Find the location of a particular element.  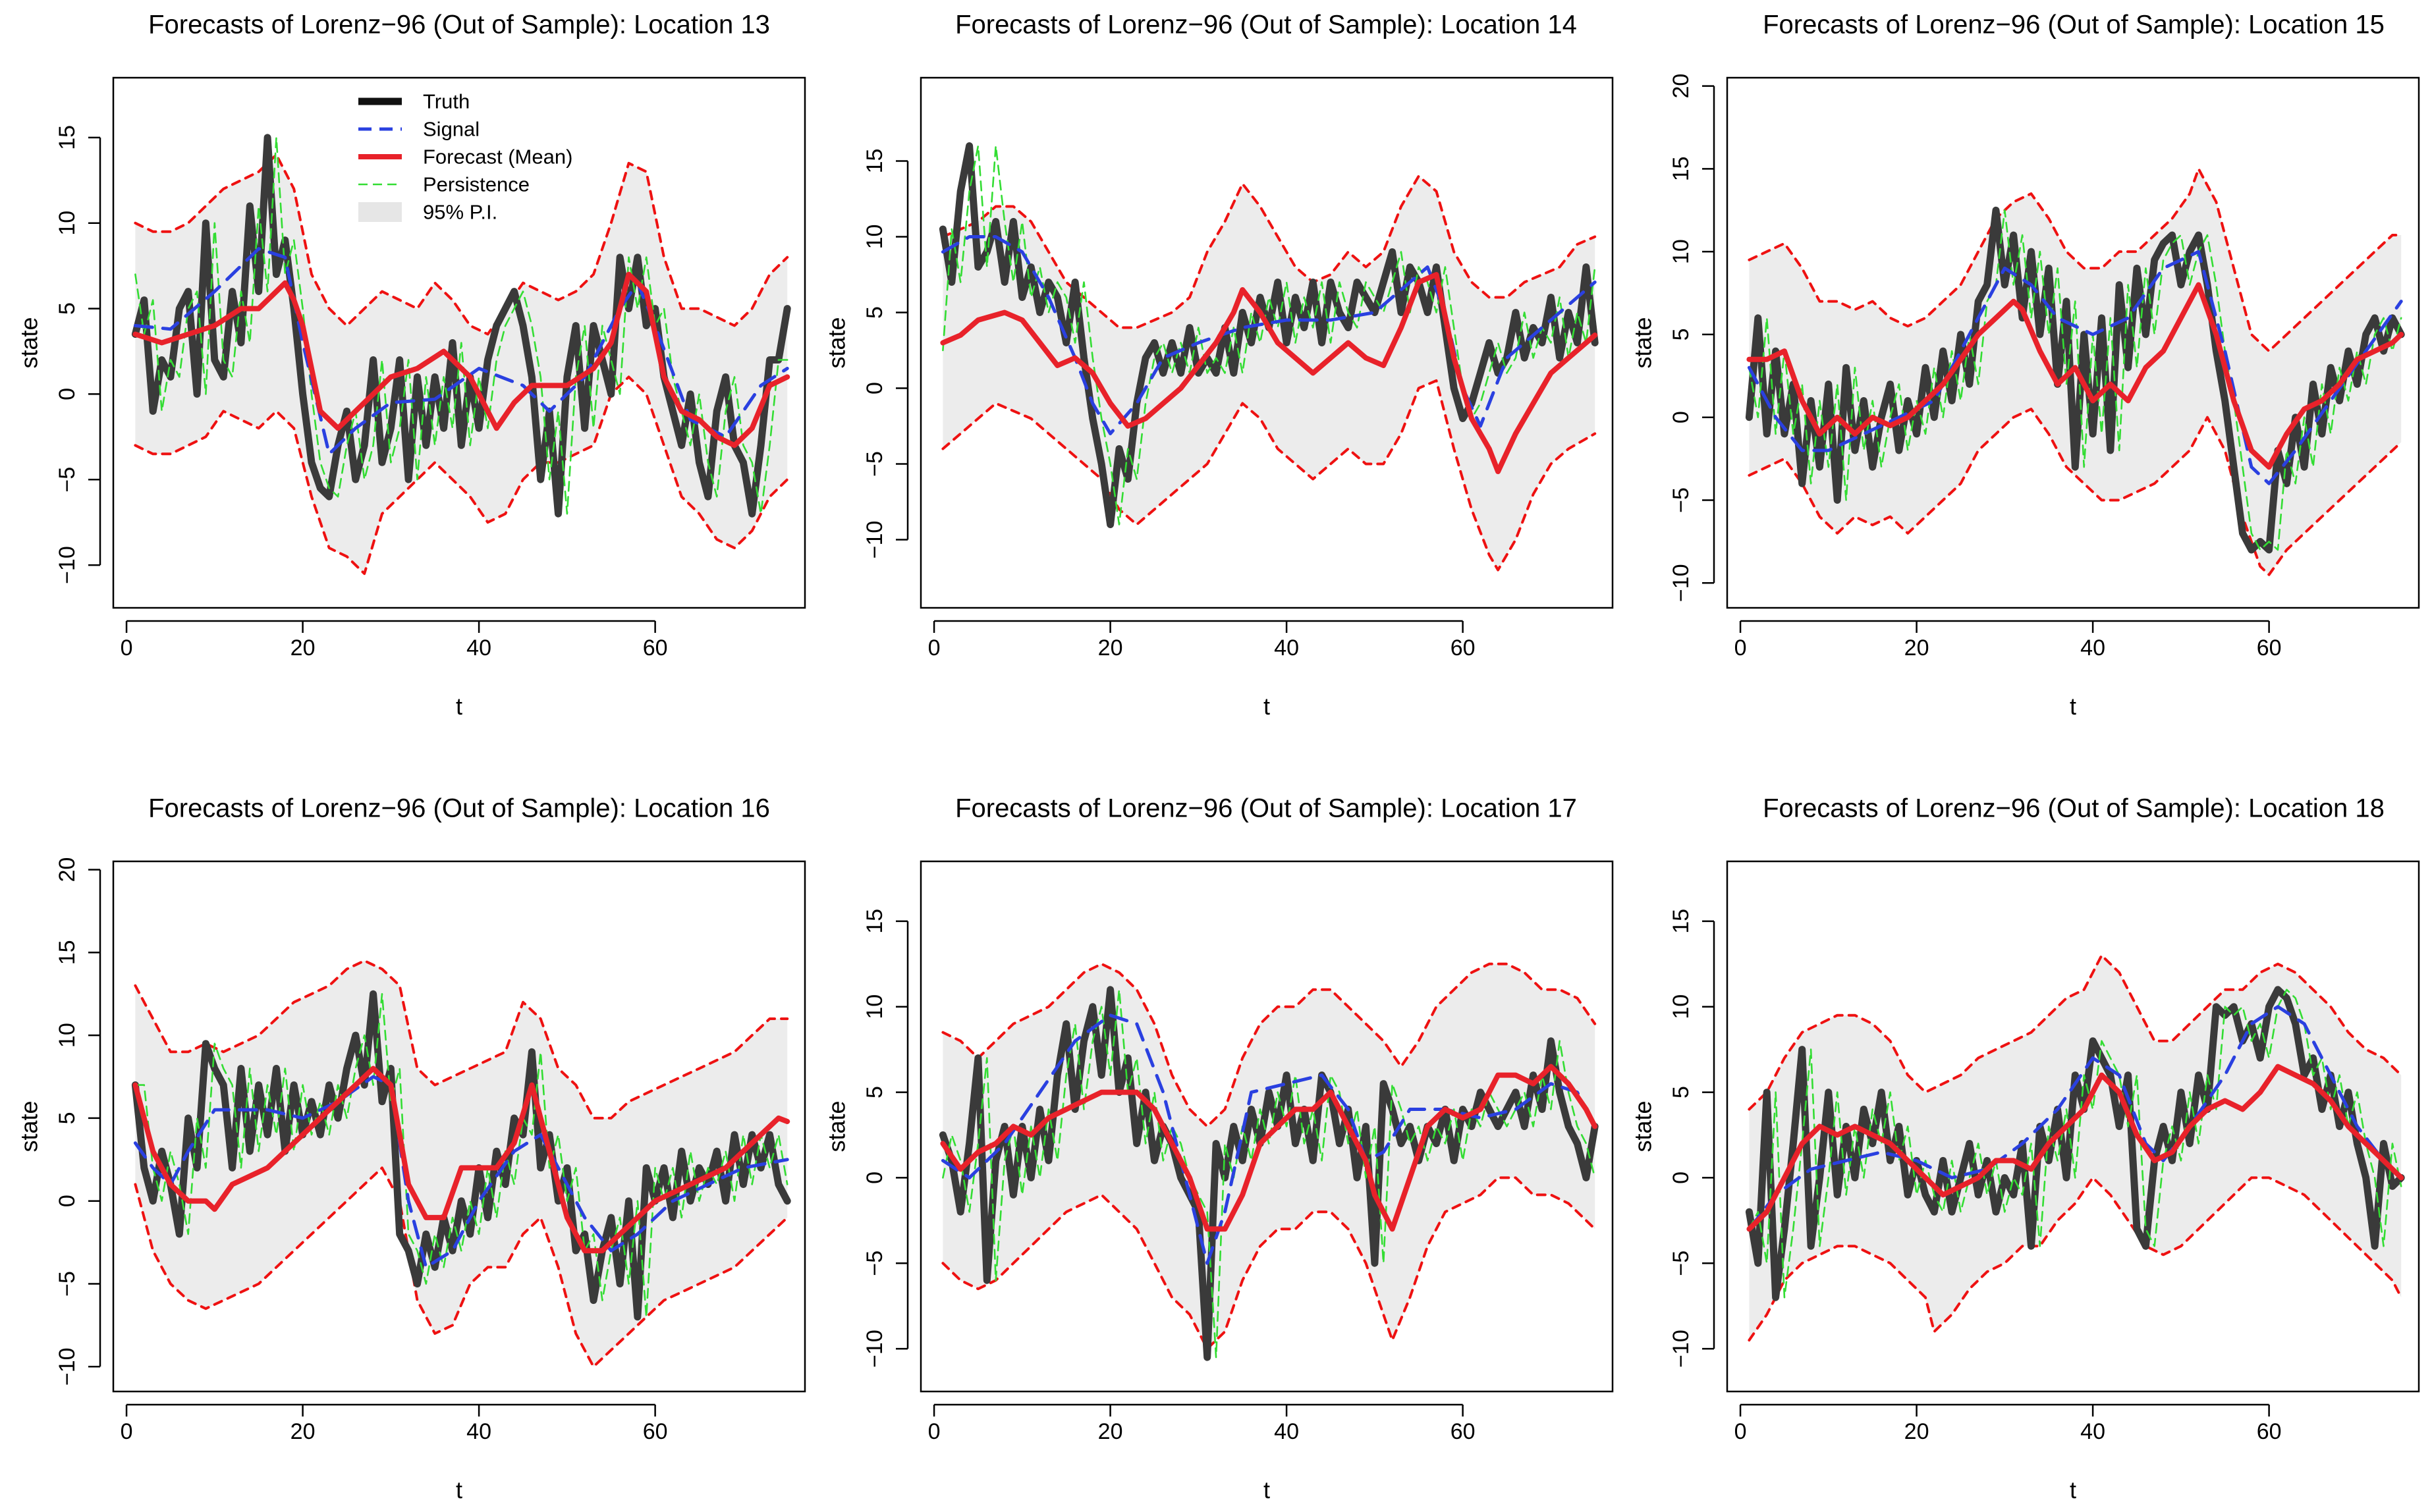

legend-item: Signal is located at coordinates (419, 129).